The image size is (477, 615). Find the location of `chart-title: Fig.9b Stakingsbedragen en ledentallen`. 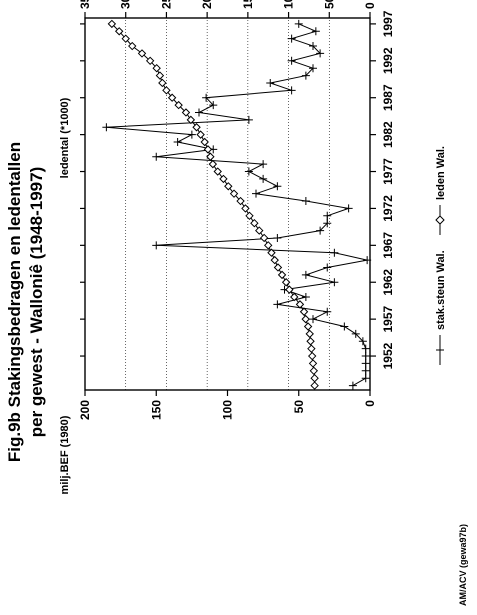

chart-title: Fig.9b Stakingsbedragen en ledentallen is located at coordinates (14, 302).